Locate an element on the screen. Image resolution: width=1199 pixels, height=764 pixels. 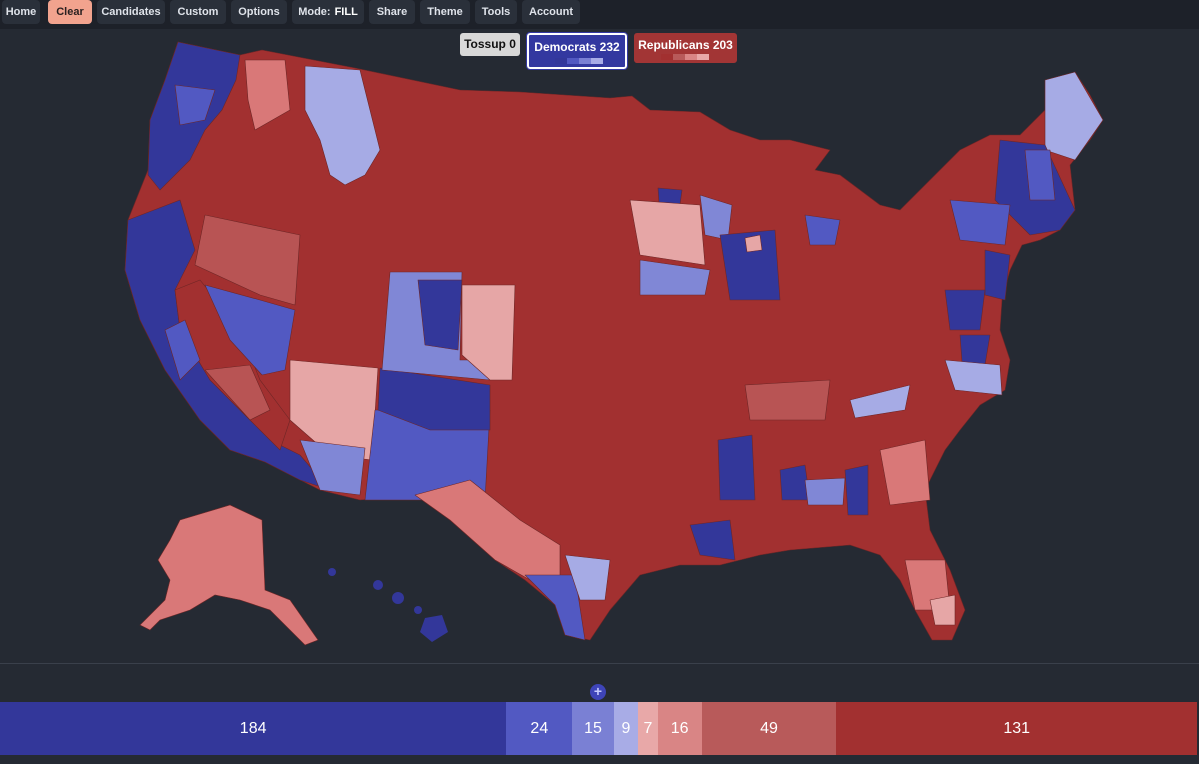
florida-tilt-r is located at coordinates (942, 610).